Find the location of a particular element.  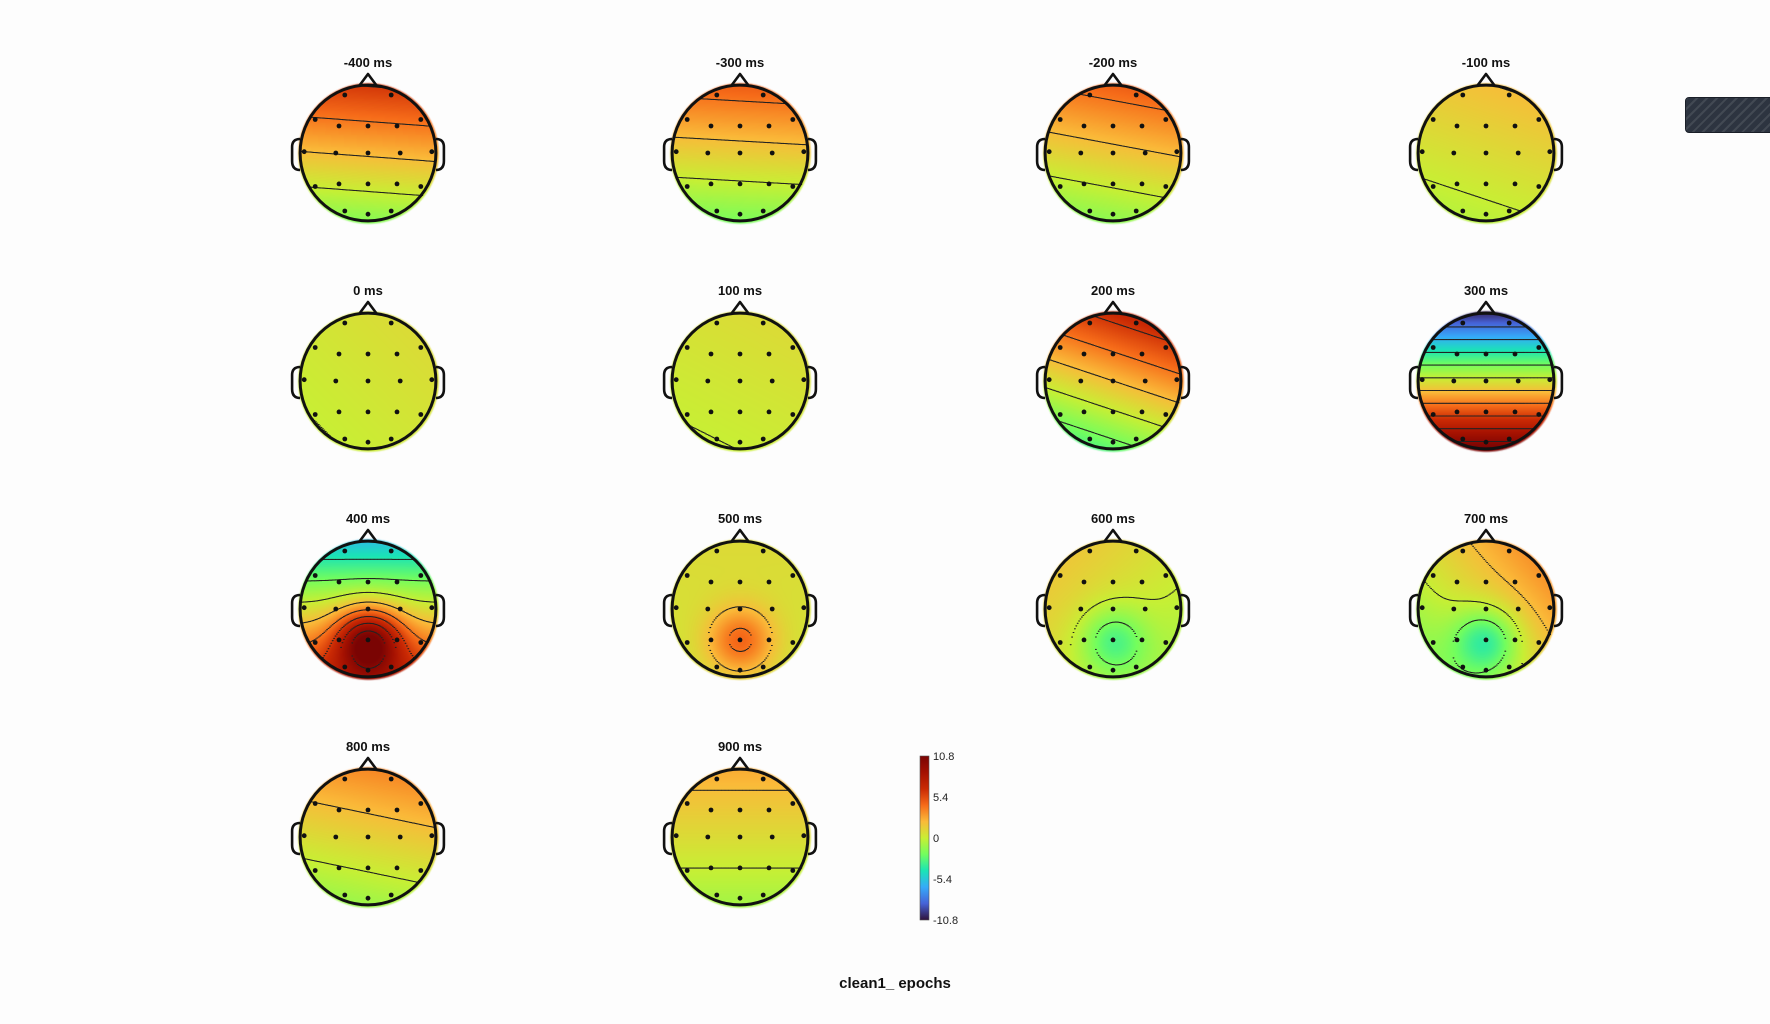

topomap-contours is located at coordinates (1112, 381).